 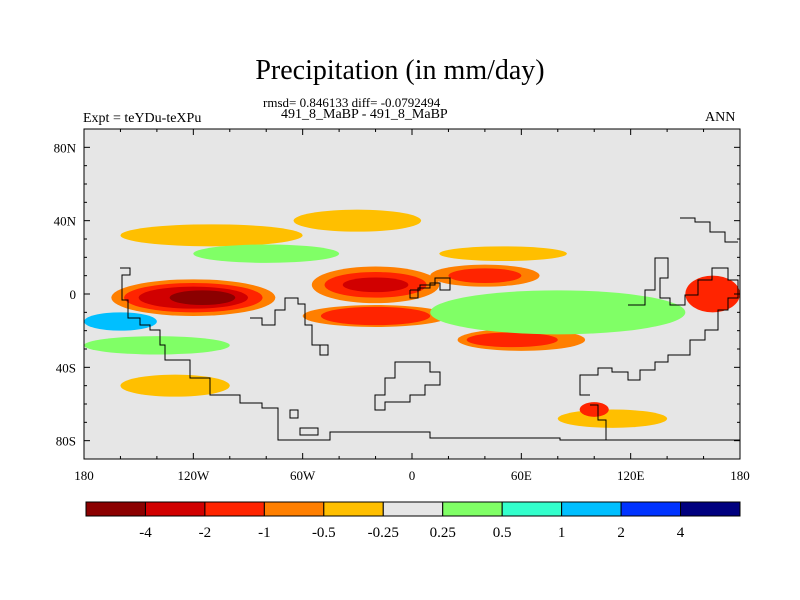 I want to click on y-tick-label: 80N, so click(x=65, y=147).